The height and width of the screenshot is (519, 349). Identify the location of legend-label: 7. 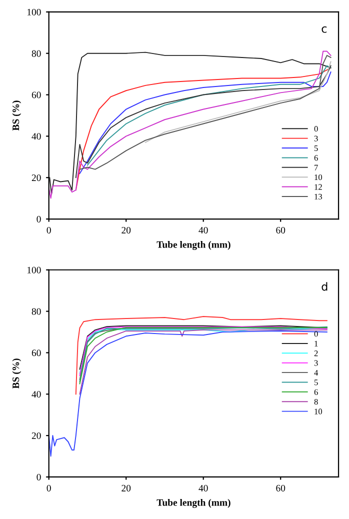
(316, 167).